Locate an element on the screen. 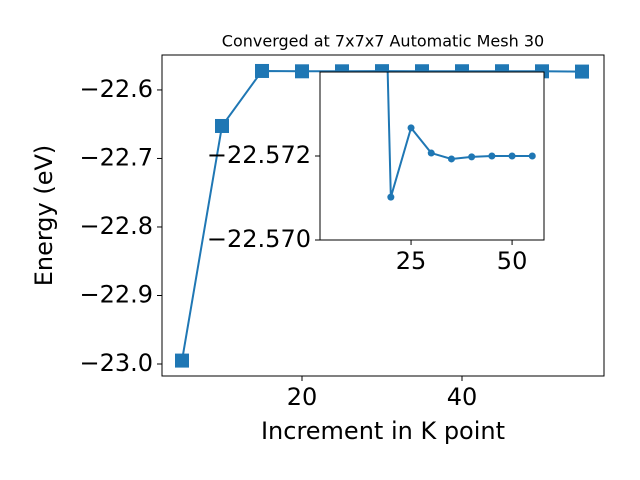 The width and height of the screenshot is (640, 480). x-tick-label: 50 is located at coordinates (512, 261).